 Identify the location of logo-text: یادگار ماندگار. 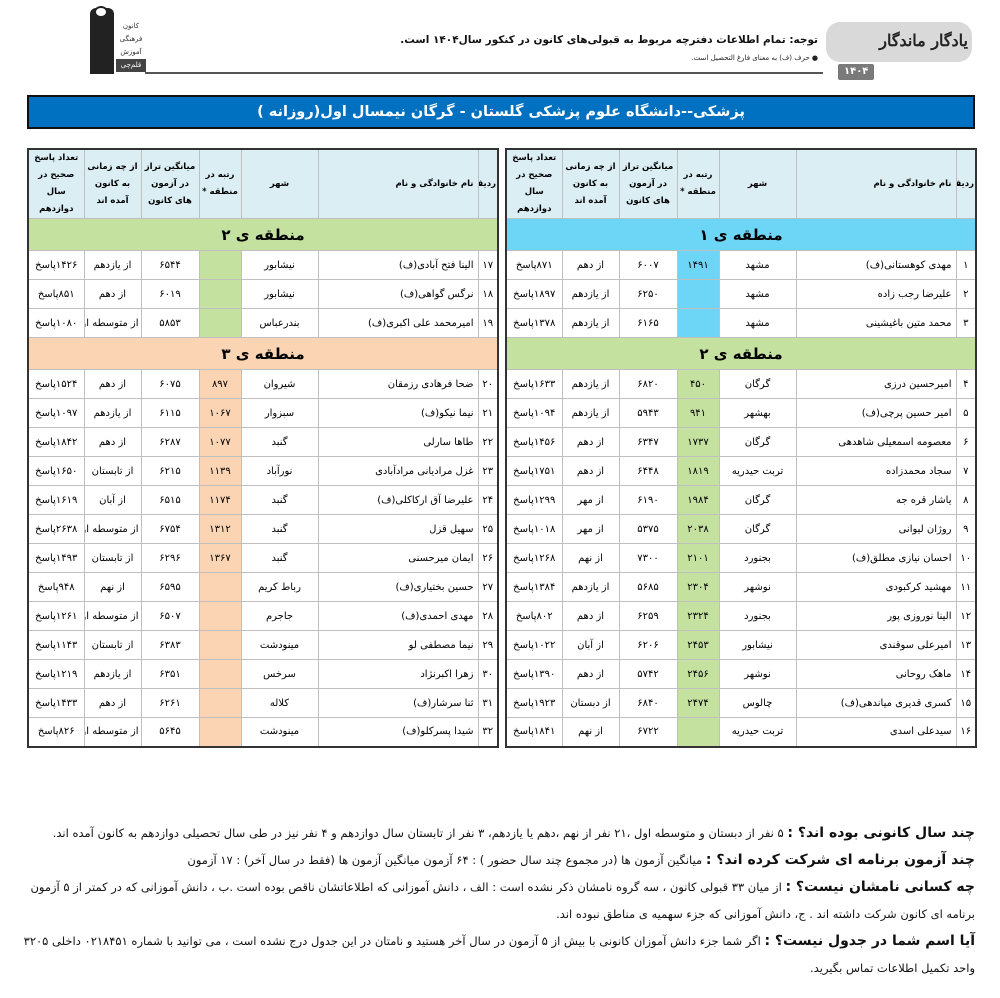
(923, 40).